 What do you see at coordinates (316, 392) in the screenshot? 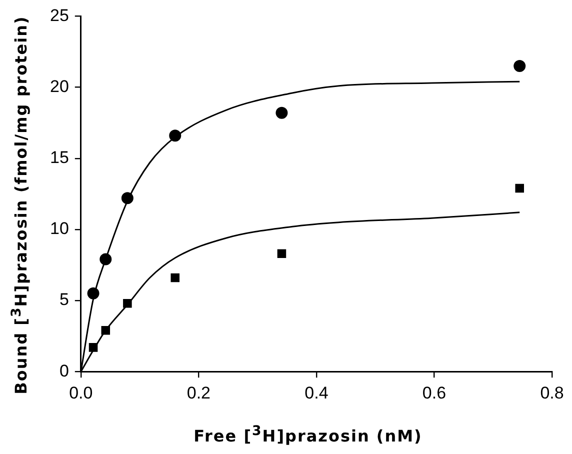
I see `x-tick-label: 0.4` at bounding box center [316, 392].